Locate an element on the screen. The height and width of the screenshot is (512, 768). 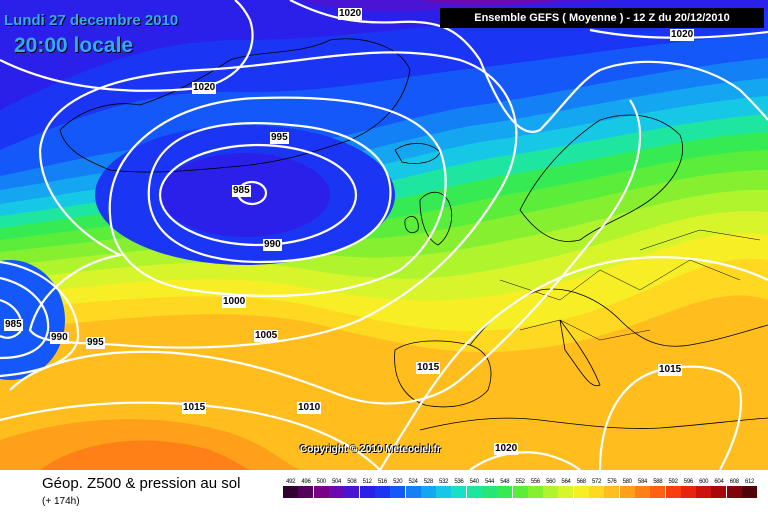
legend-cell-576: 576 is located at coordinates (612, 489).